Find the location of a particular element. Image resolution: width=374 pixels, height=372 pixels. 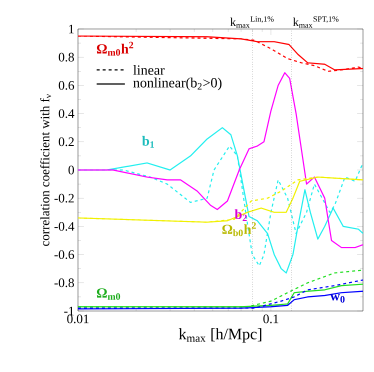

y-tick-label: 0.2 is located at coordinates (66, 141).